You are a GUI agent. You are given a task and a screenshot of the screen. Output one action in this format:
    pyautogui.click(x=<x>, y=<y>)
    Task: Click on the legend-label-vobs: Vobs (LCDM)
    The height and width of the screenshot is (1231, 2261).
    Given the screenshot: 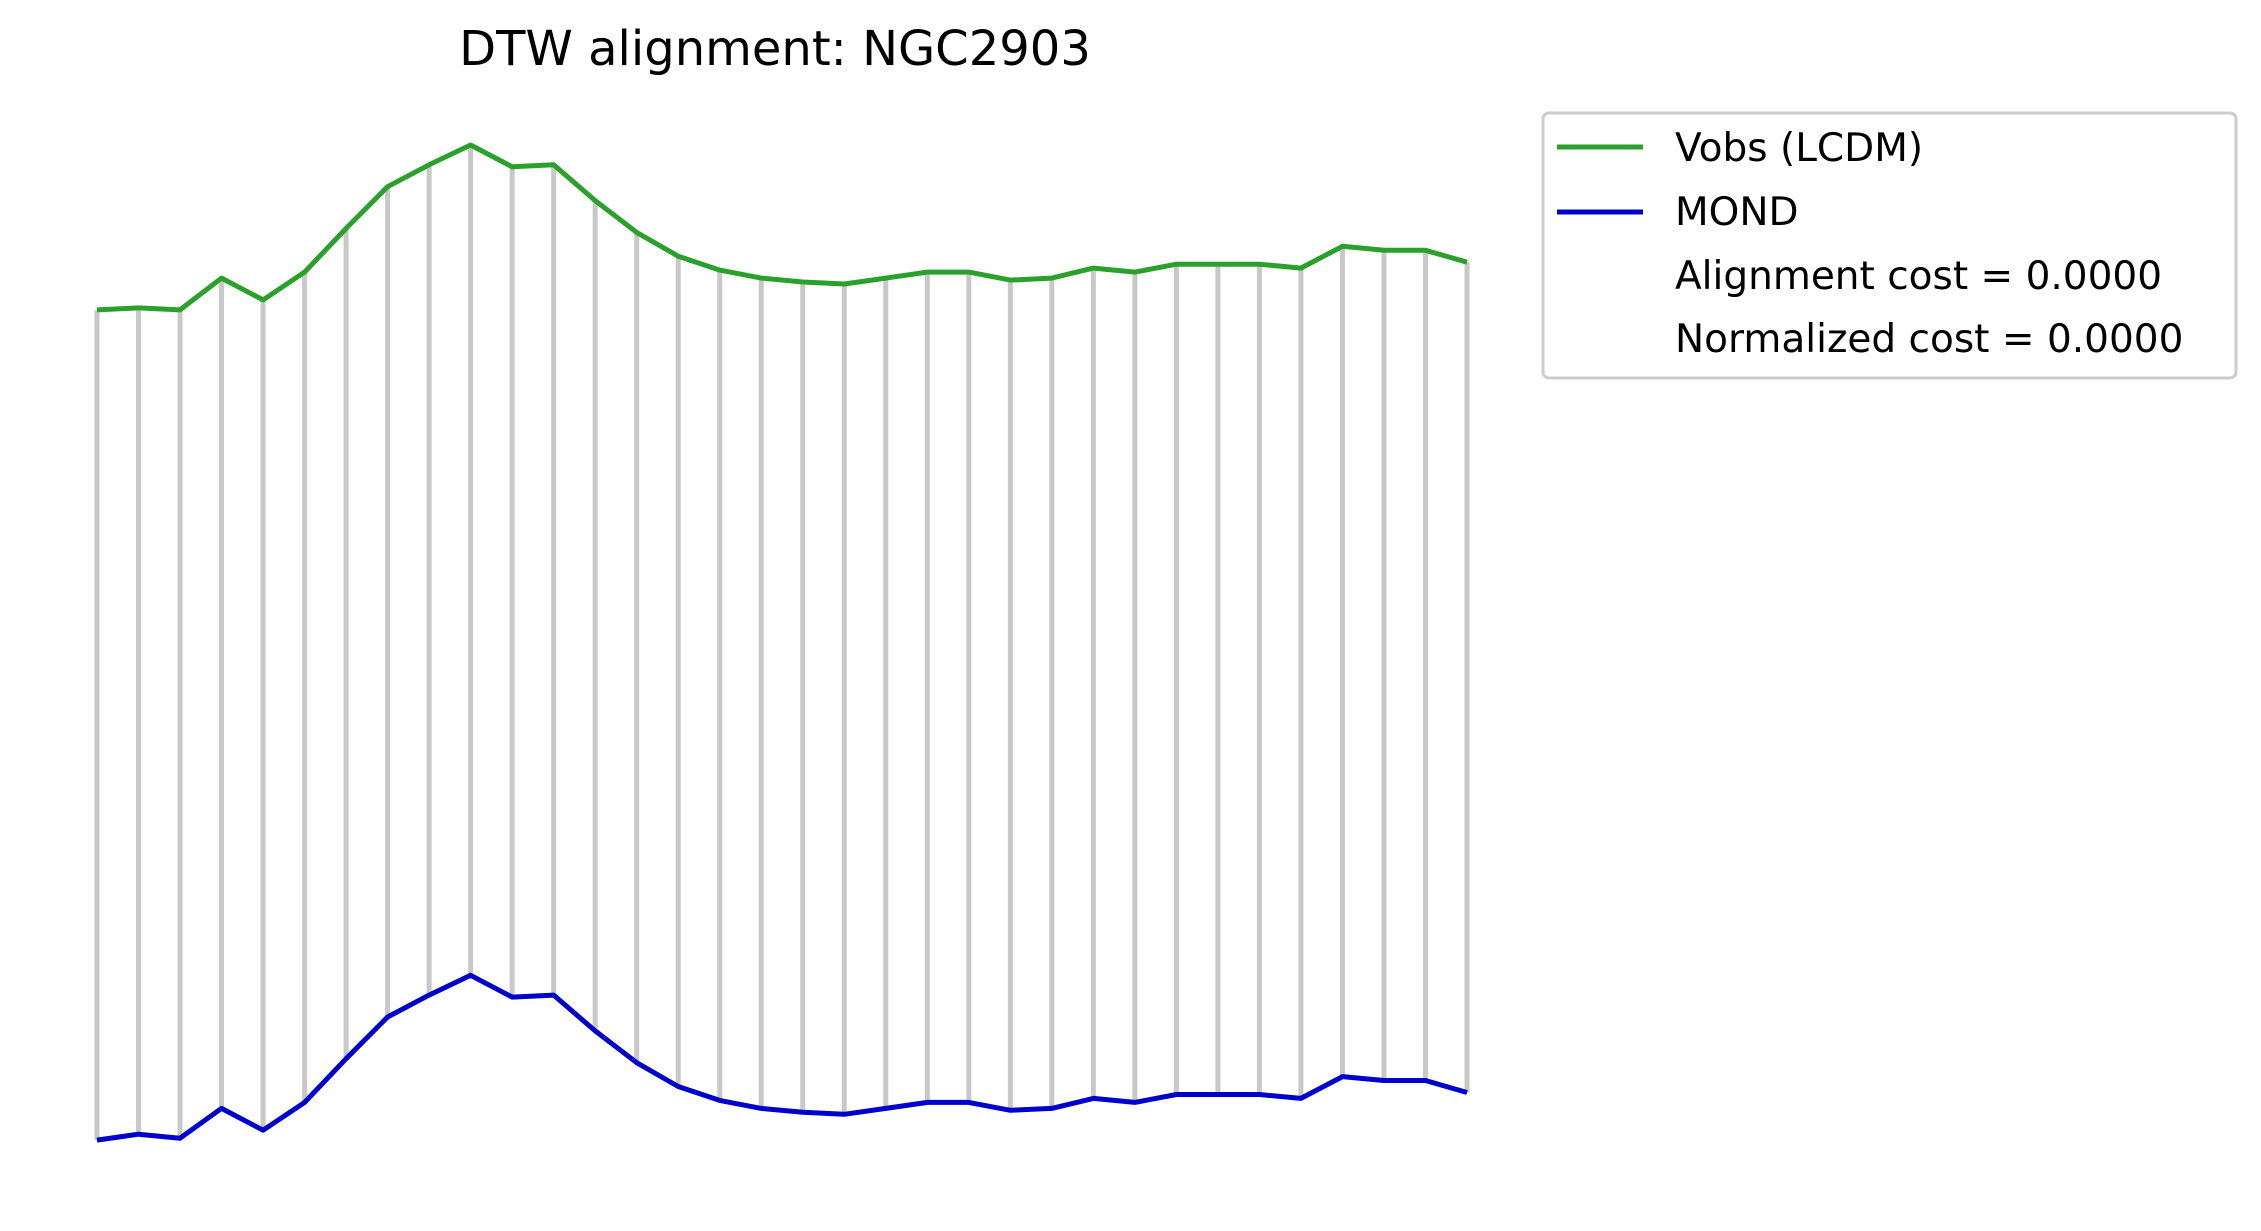 What is the action you would take?
    pyautogui.click(x=1799, y=148)
    